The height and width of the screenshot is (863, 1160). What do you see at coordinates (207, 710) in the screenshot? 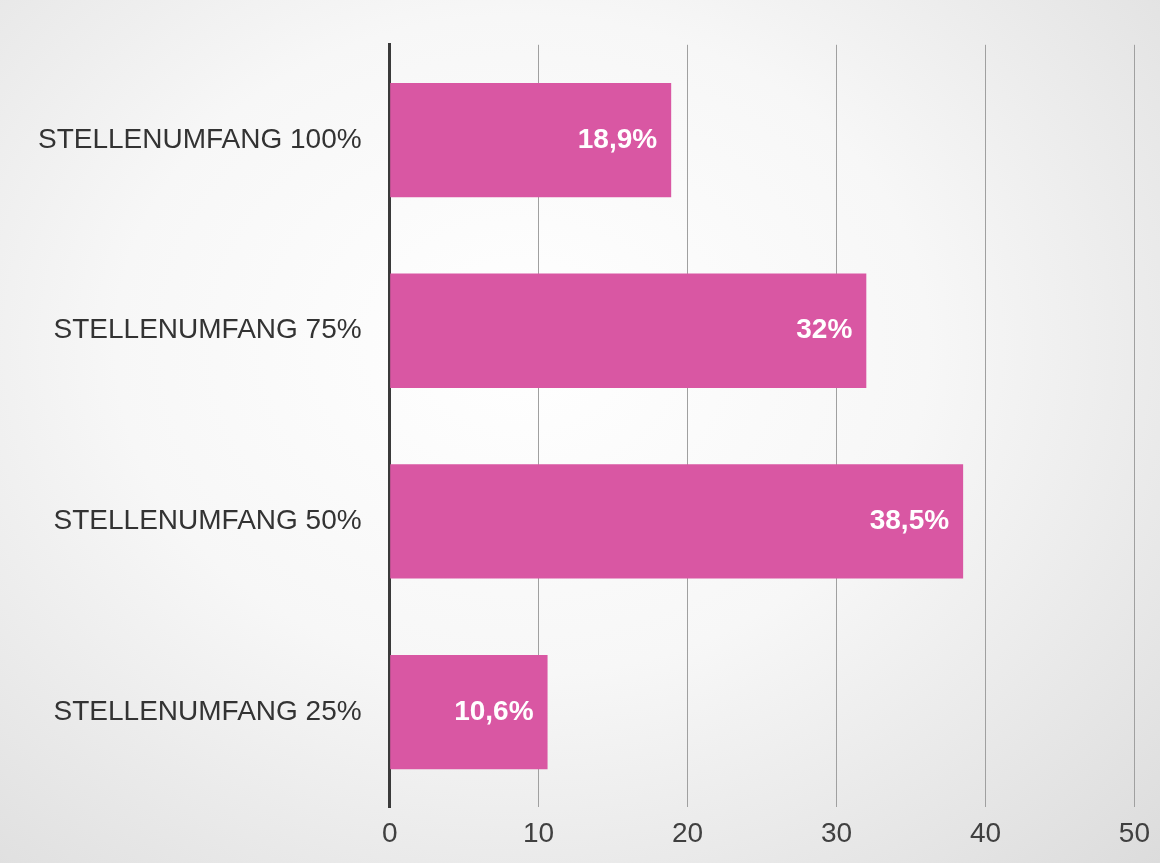
I see `y-tick-label: STELLENUMFANG 25%` at bounding box center [207, 710].